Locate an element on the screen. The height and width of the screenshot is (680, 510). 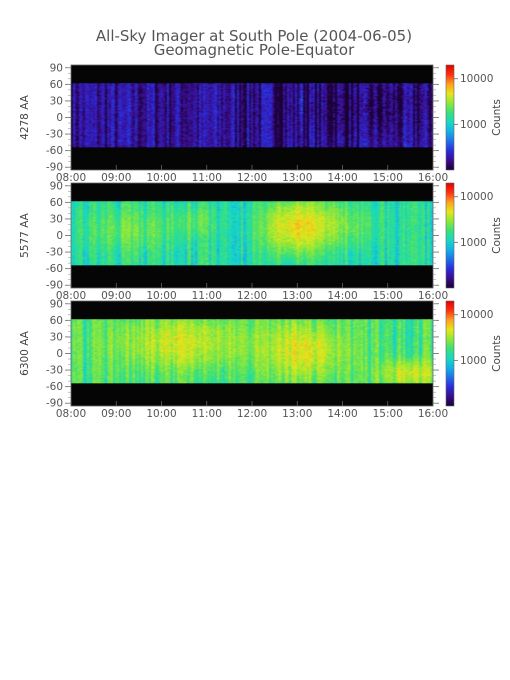
figure-subtitle: Geomagnetic Pole-Equator is located at coordinates (254, 50).